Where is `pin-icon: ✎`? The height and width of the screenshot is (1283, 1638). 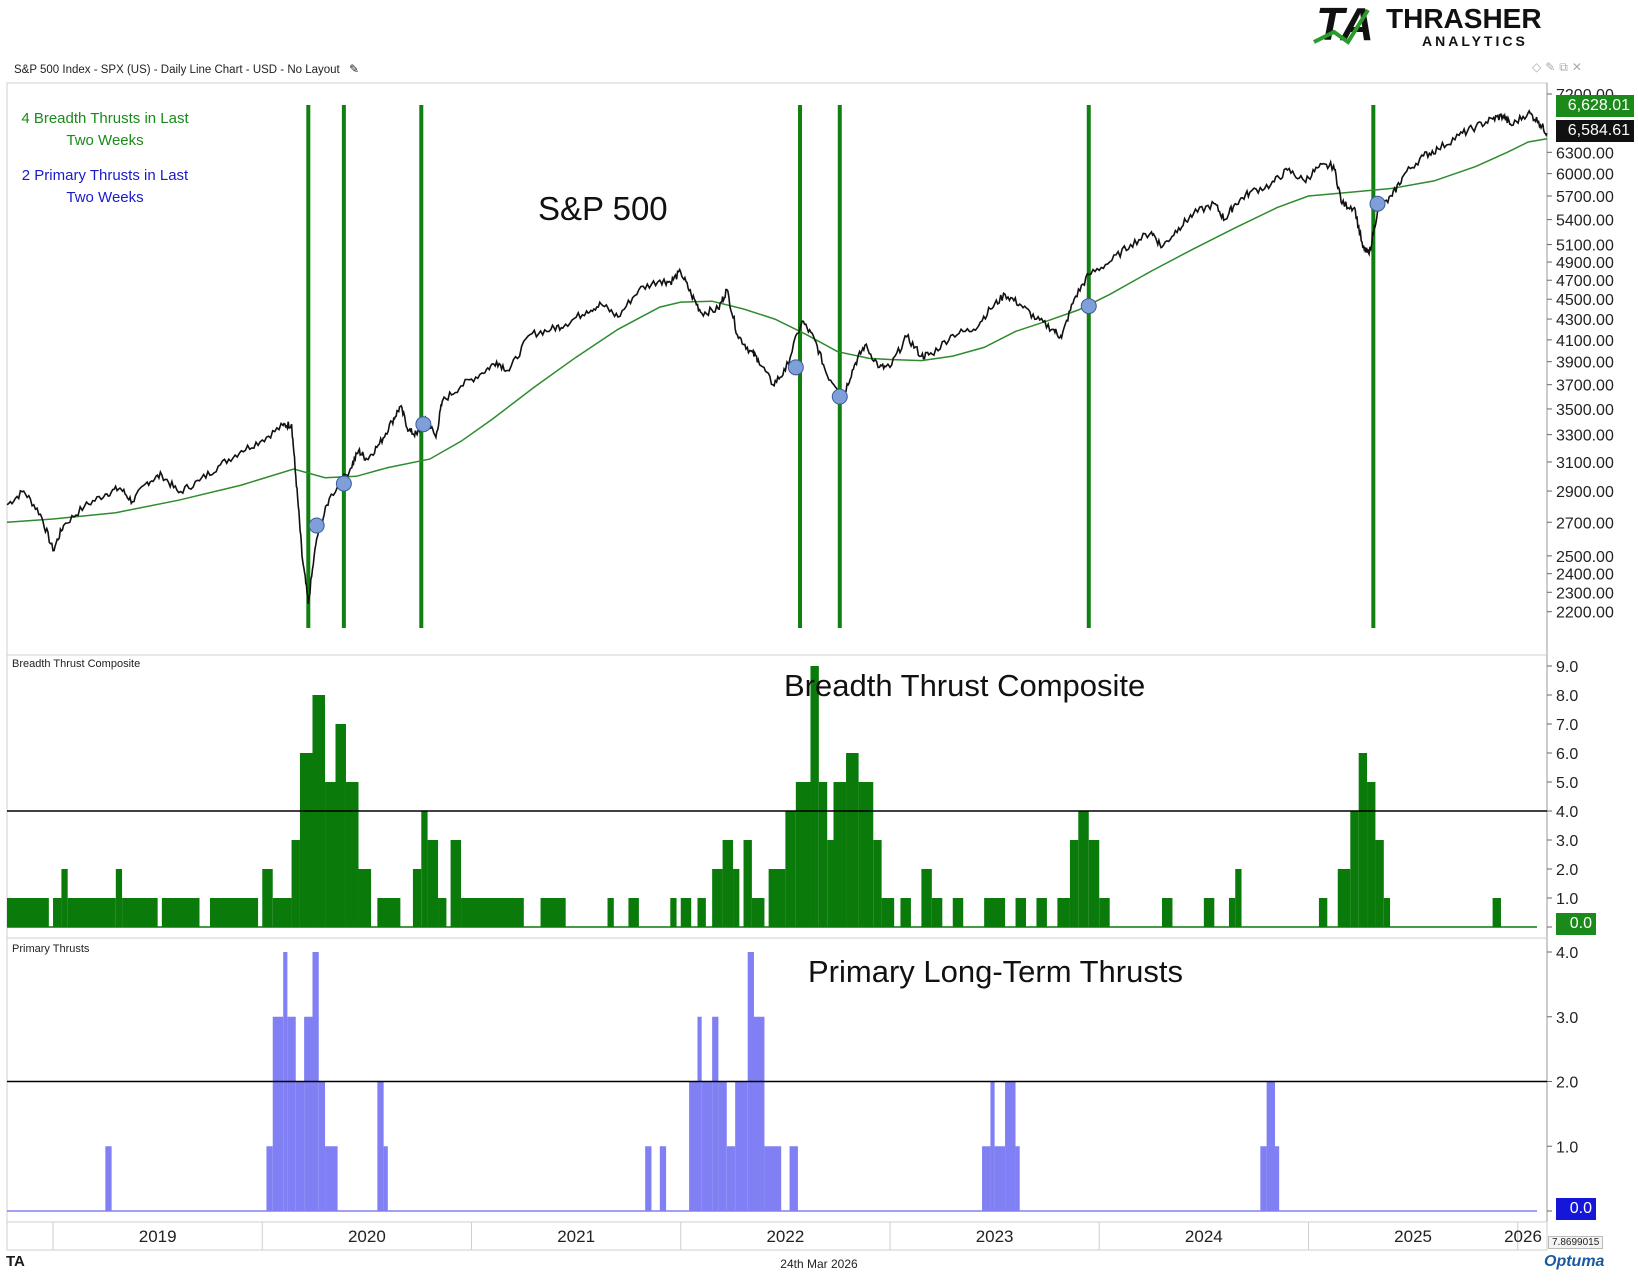
pin-icon: ✎ is located at coordinates (1552, 67).